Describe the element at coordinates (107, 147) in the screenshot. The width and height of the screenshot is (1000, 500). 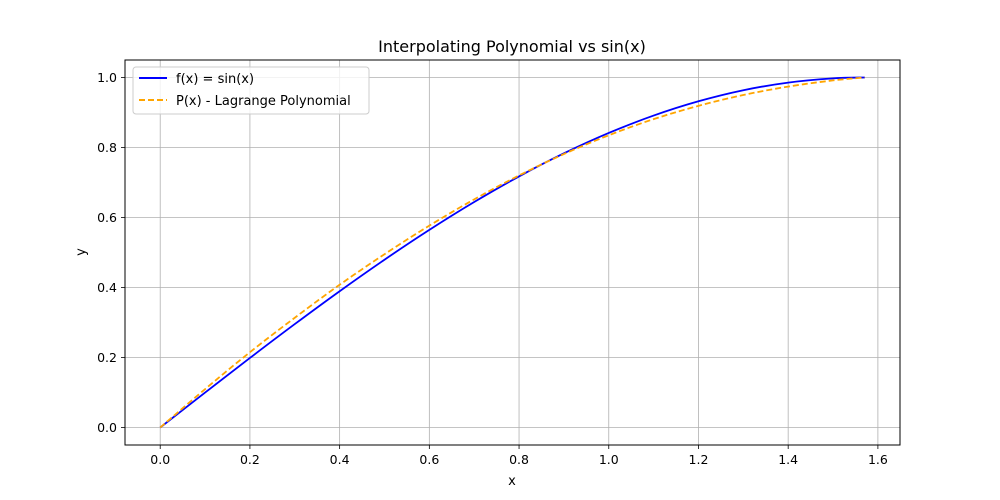
I see `y-tick-label: 0.8` at that location.